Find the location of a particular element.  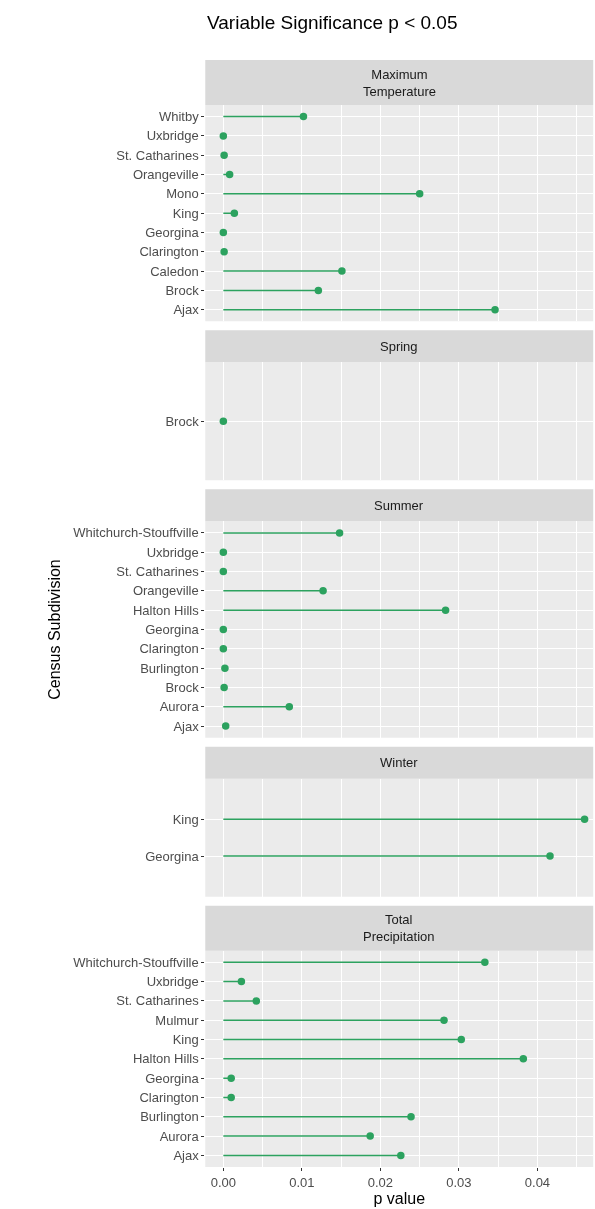

x-tick-label: 0.04 is located at coordinates (537, 1182).